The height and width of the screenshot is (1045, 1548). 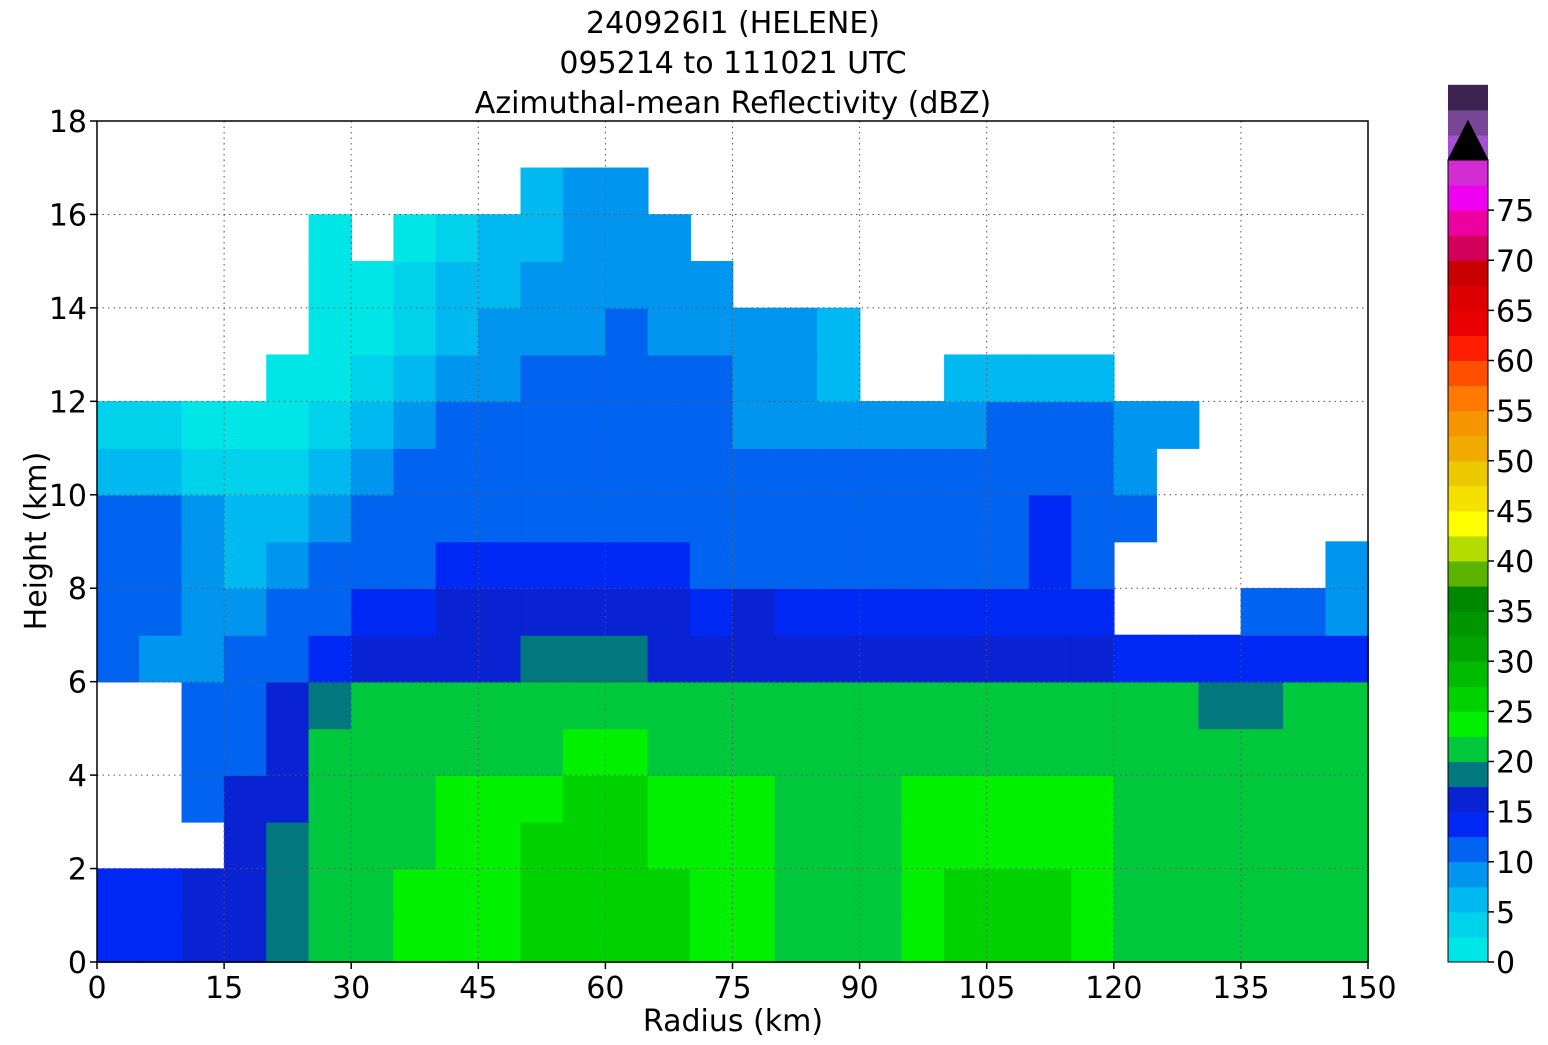 I want to click on colorbar-tick-label: 40, so click(x=1515, y=562).